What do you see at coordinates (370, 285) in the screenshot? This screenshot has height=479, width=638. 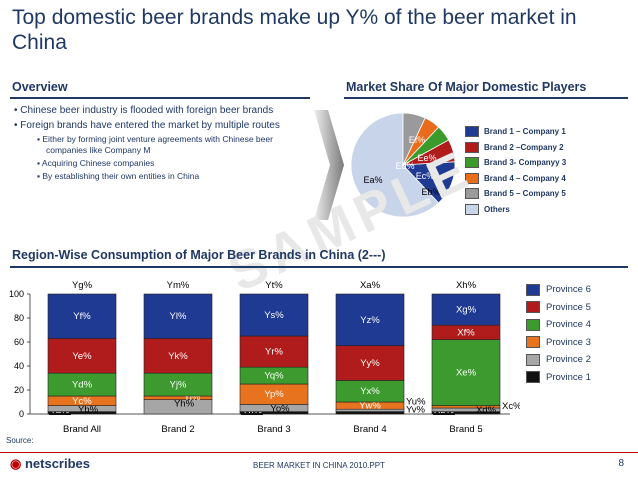 I see `bar-top-label: Xa%` at bounding box center [370, 285].